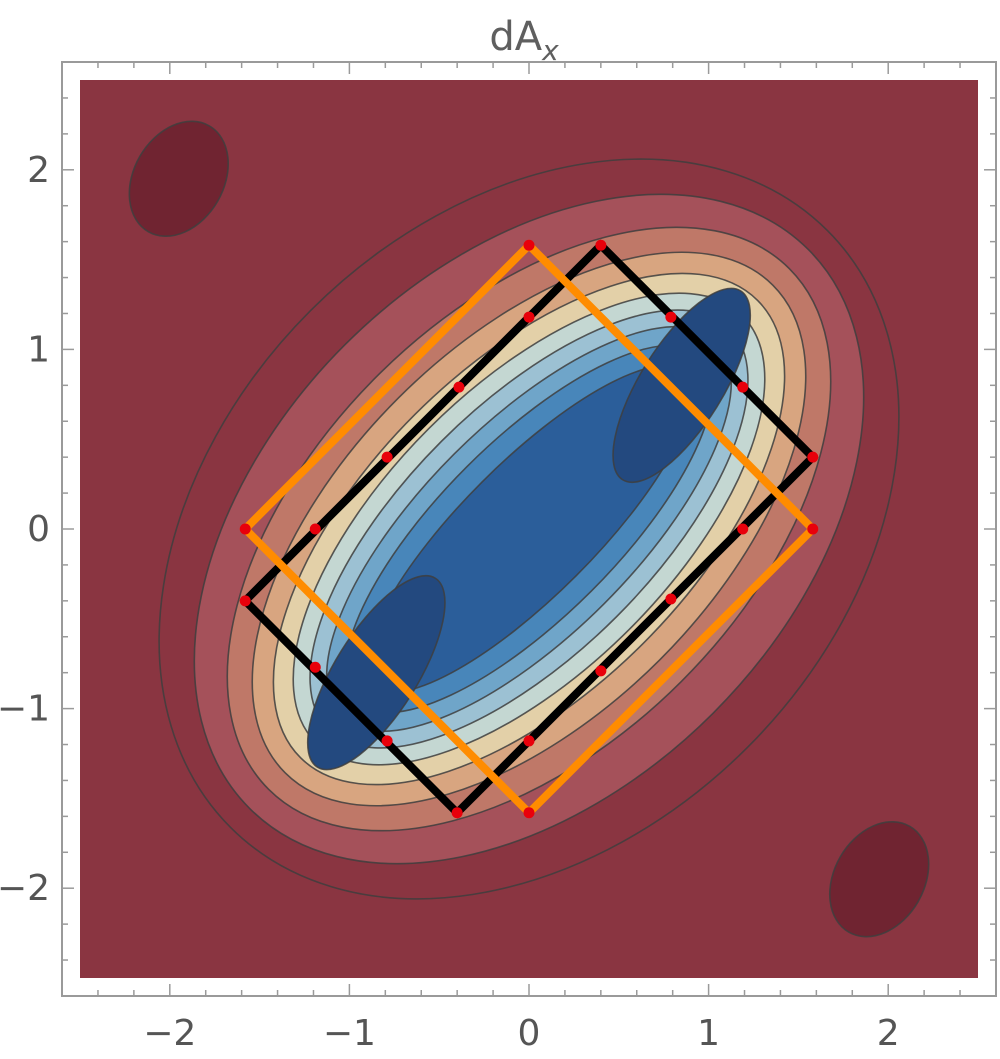 This screenshot has width=1000, height=1059. I want to click on y-tick-label: 2, so click(38, 170).